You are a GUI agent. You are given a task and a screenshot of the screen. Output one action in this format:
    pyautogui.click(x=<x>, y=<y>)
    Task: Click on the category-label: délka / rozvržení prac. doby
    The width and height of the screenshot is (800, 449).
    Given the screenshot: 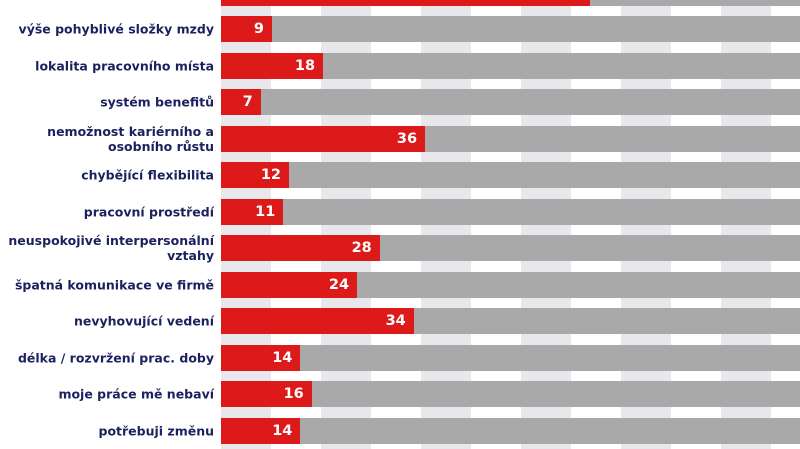 What is the action you would take?
    pyautogui.click(x=115, y=357)
    